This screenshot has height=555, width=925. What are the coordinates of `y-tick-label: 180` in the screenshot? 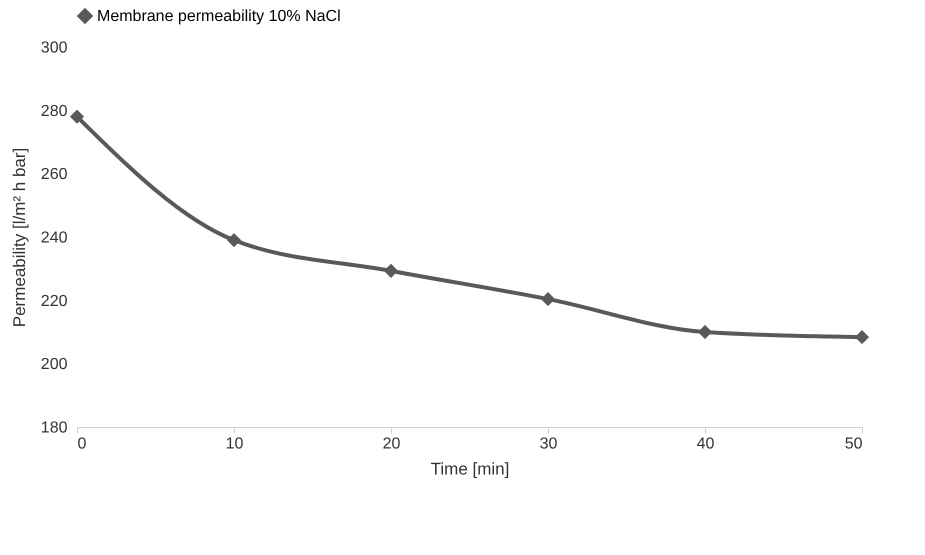 It's located at (54, 428).